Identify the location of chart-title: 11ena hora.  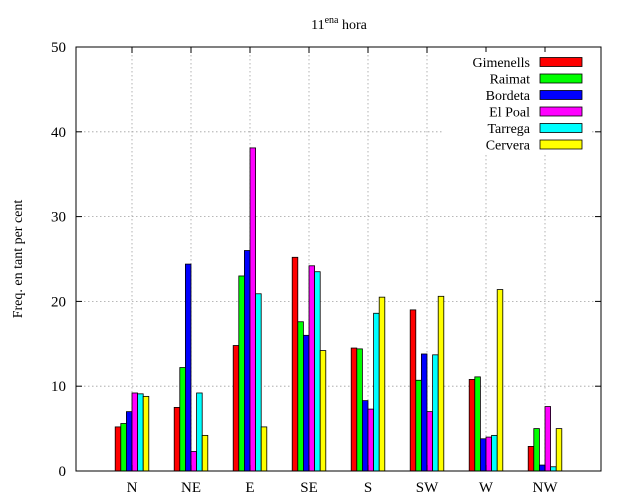
(339, 24).